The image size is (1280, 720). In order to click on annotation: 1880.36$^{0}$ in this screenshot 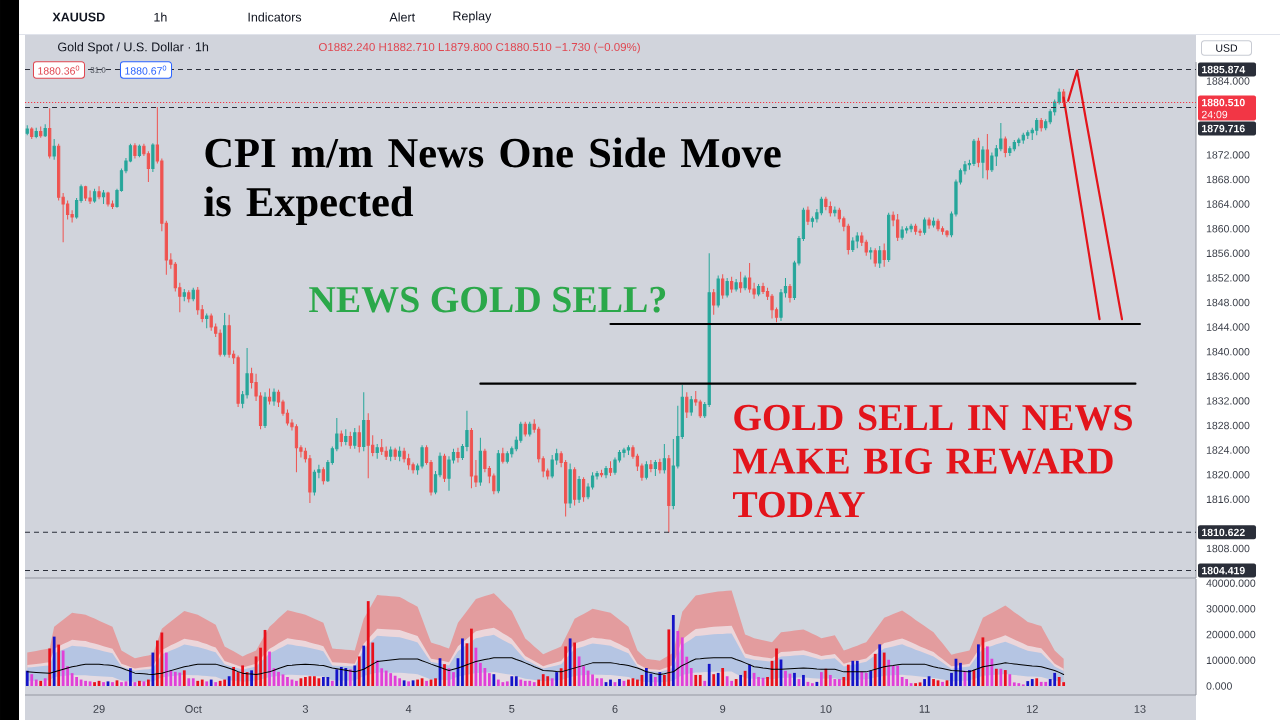, I will do `click(59, 70)`.